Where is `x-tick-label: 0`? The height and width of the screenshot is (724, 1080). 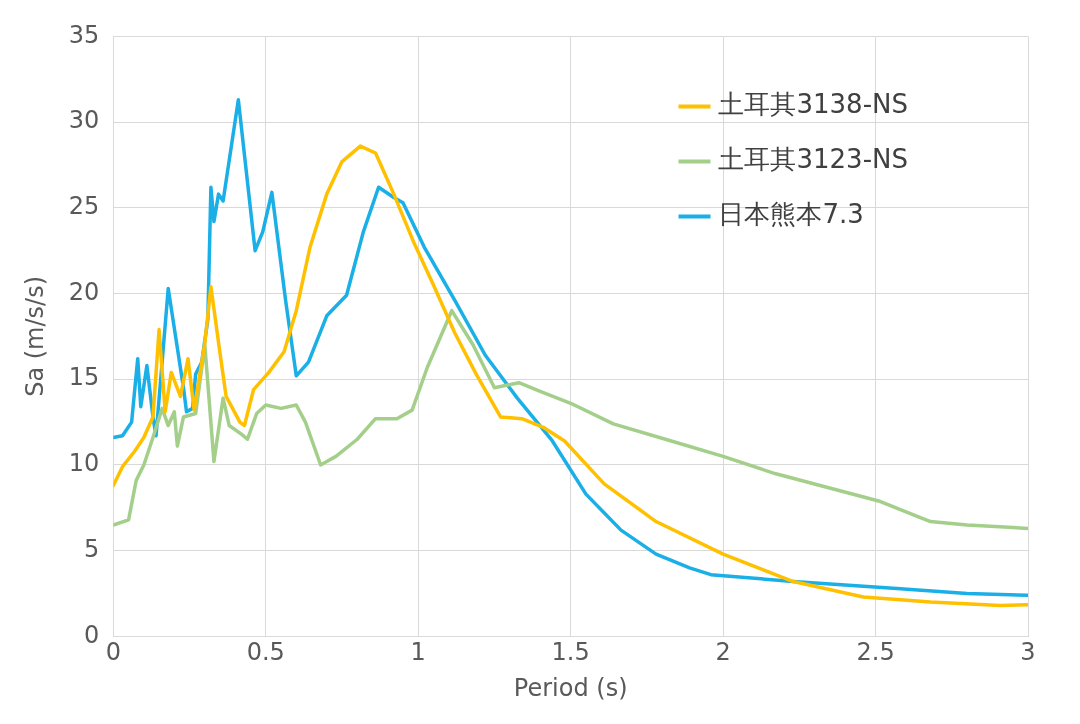
x-tick-label: 0 is located at coordinates (113, 652).